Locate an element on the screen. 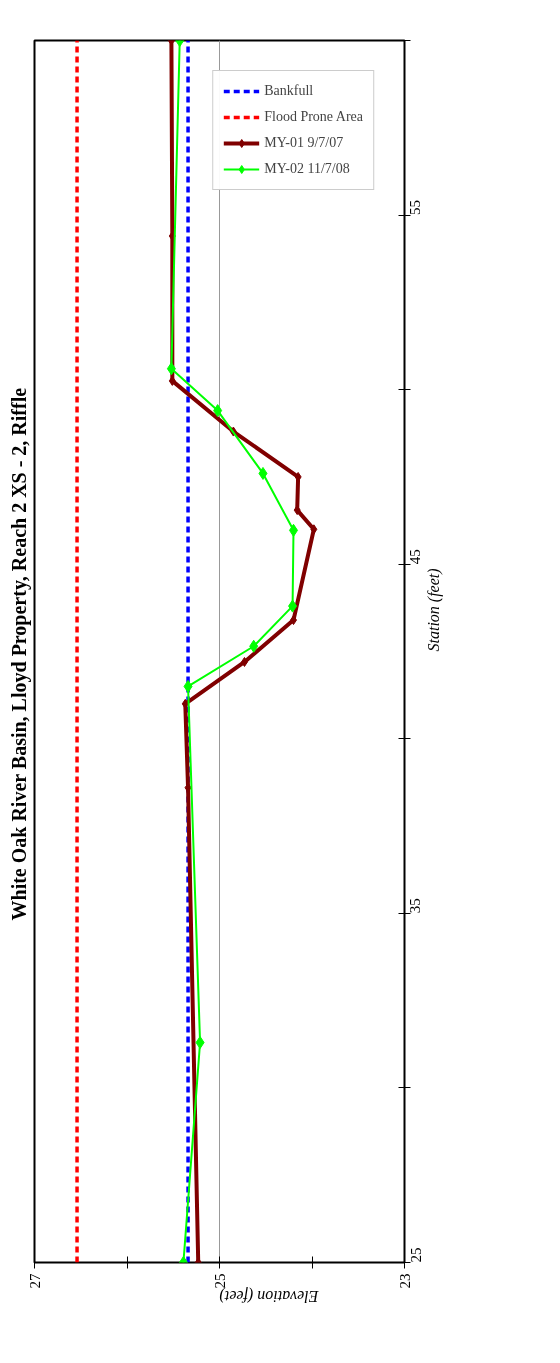 The height and width of the screenshot is (1363, 560). y-tick-label: 45 is located at coordinates (415, 557).